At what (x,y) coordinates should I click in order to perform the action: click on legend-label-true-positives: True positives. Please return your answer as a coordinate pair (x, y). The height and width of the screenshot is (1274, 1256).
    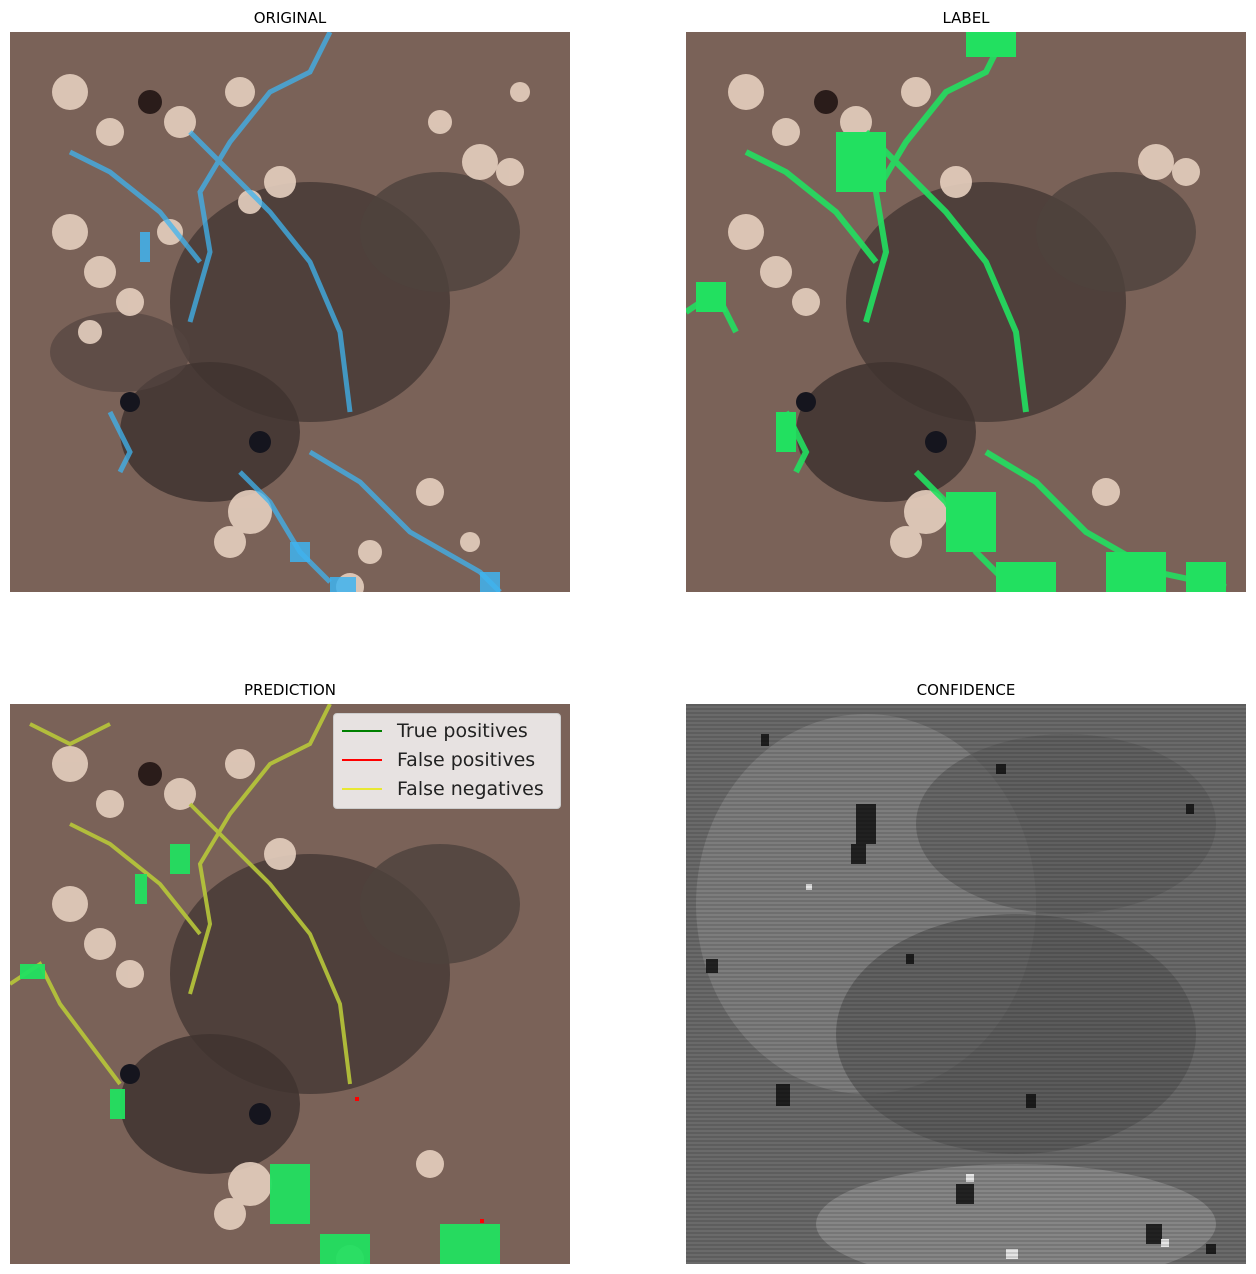
    Looking at the image, I should click on (462, 731).